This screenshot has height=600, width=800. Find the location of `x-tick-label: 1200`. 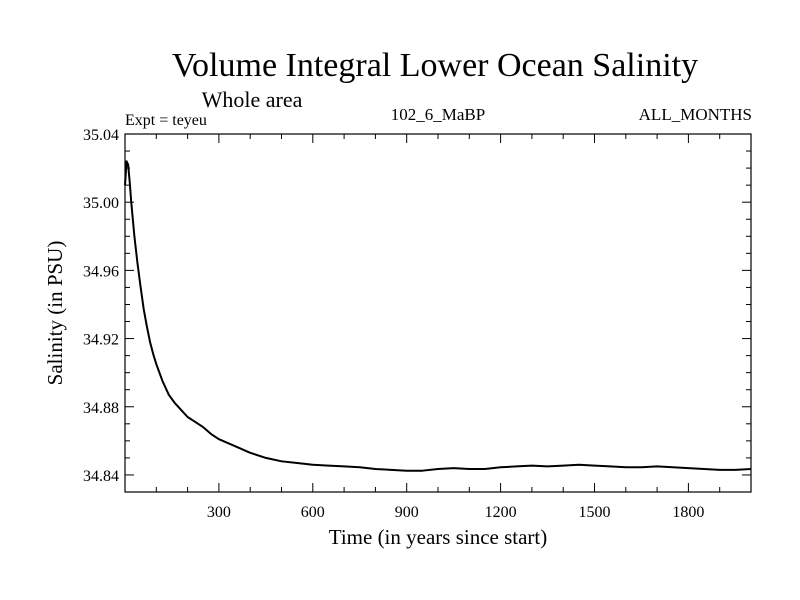

x-tick-label: 1200 is located at coordinates (501, 512).